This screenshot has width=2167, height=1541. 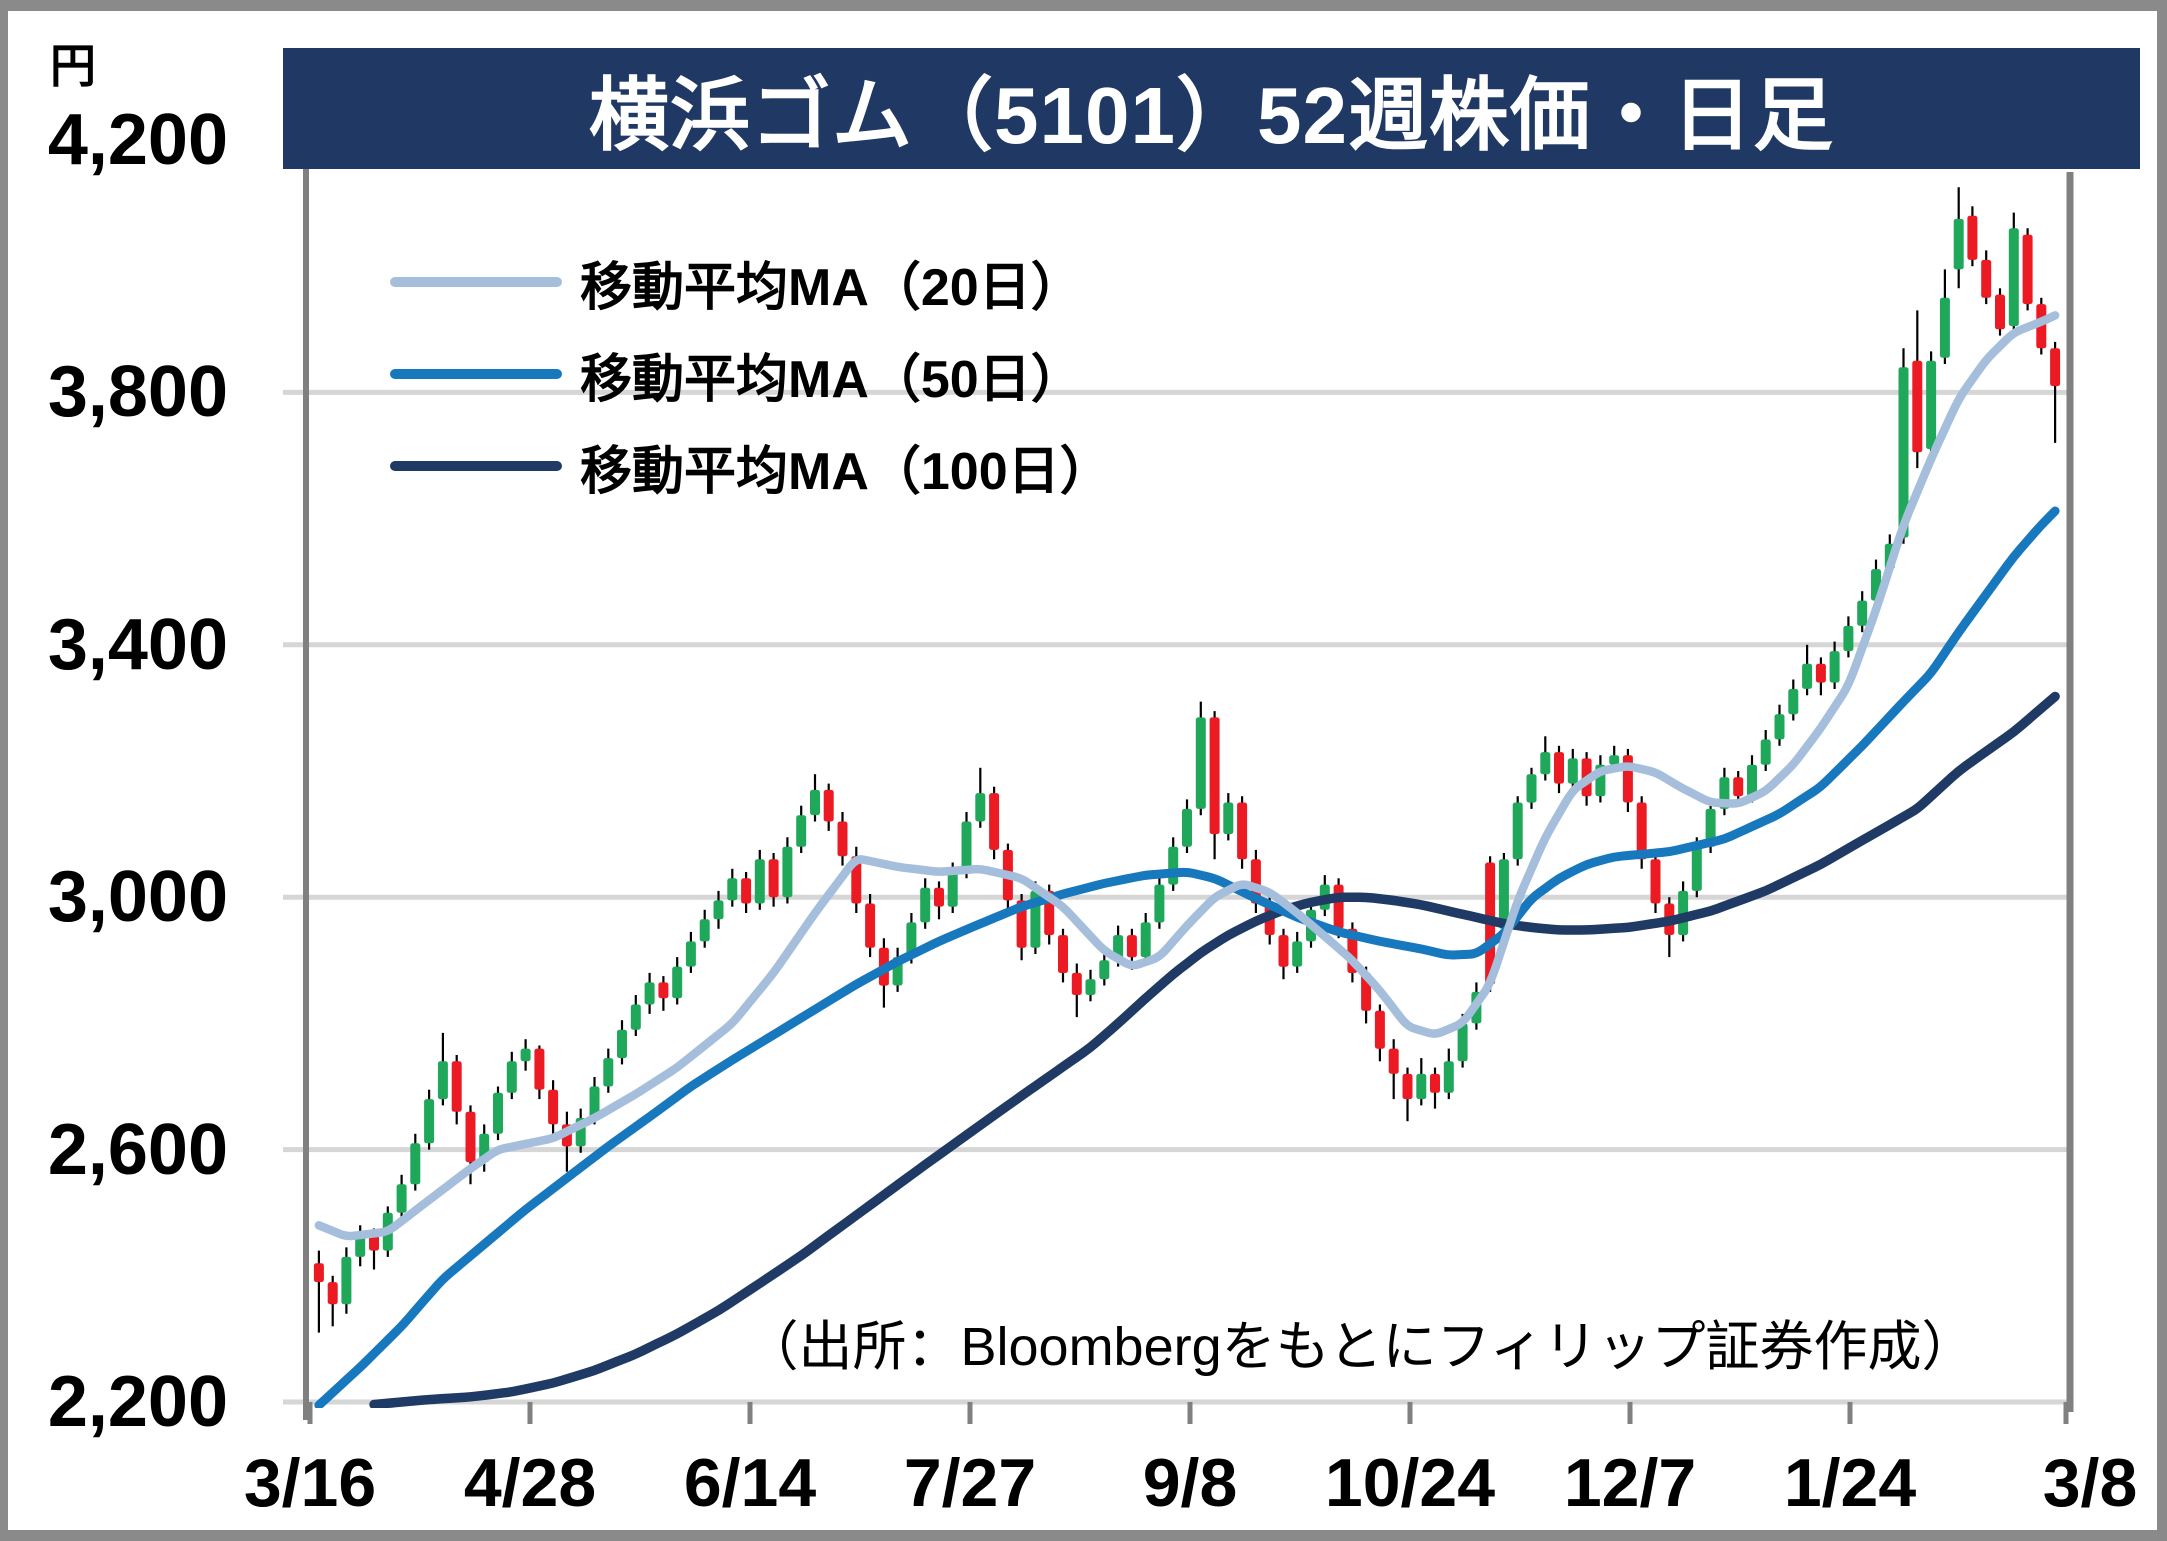 What do you see at coordinates (1360, 1347) in the screenshot?
I see `source-note: （出所：Bloombergをもとにフィリップ証券作成）` at bounding box center [1360, 1347].